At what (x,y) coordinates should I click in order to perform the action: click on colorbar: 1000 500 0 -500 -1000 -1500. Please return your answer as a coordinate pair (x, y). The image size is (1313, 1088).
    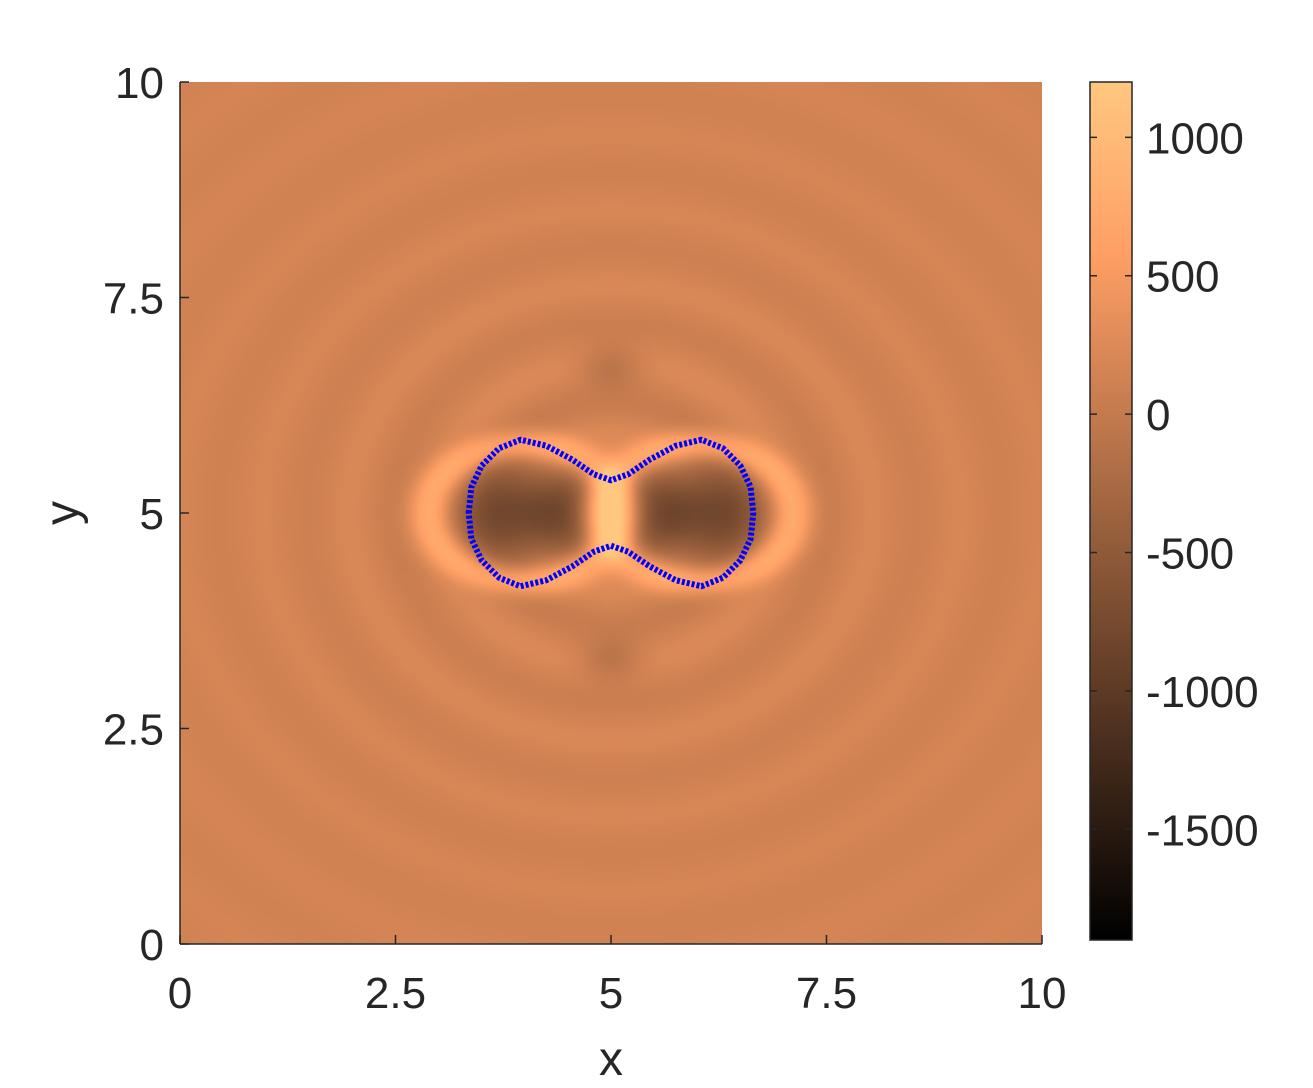
    Looking at the image, I should click on (1174, 511).